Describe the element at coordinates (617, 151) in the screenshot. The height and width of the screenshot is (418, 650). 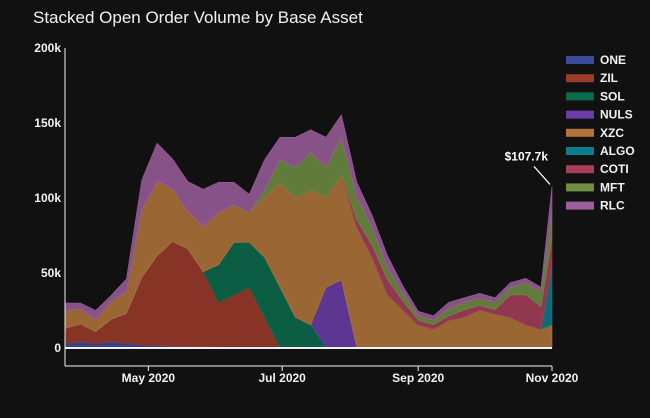
I see `legend-label: ALGO` at that location.